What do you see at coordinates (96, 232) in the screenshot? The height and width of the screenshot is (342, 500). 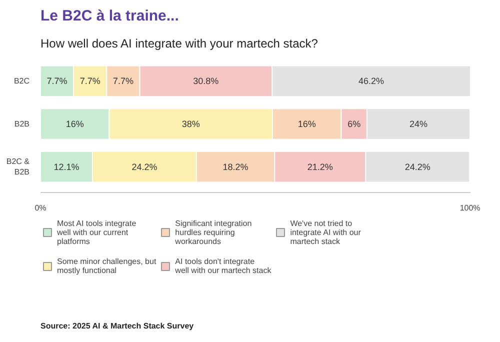 I see `legend-label: Most AI tools integrate well with our current platforms` at bounding box center [96, 232].